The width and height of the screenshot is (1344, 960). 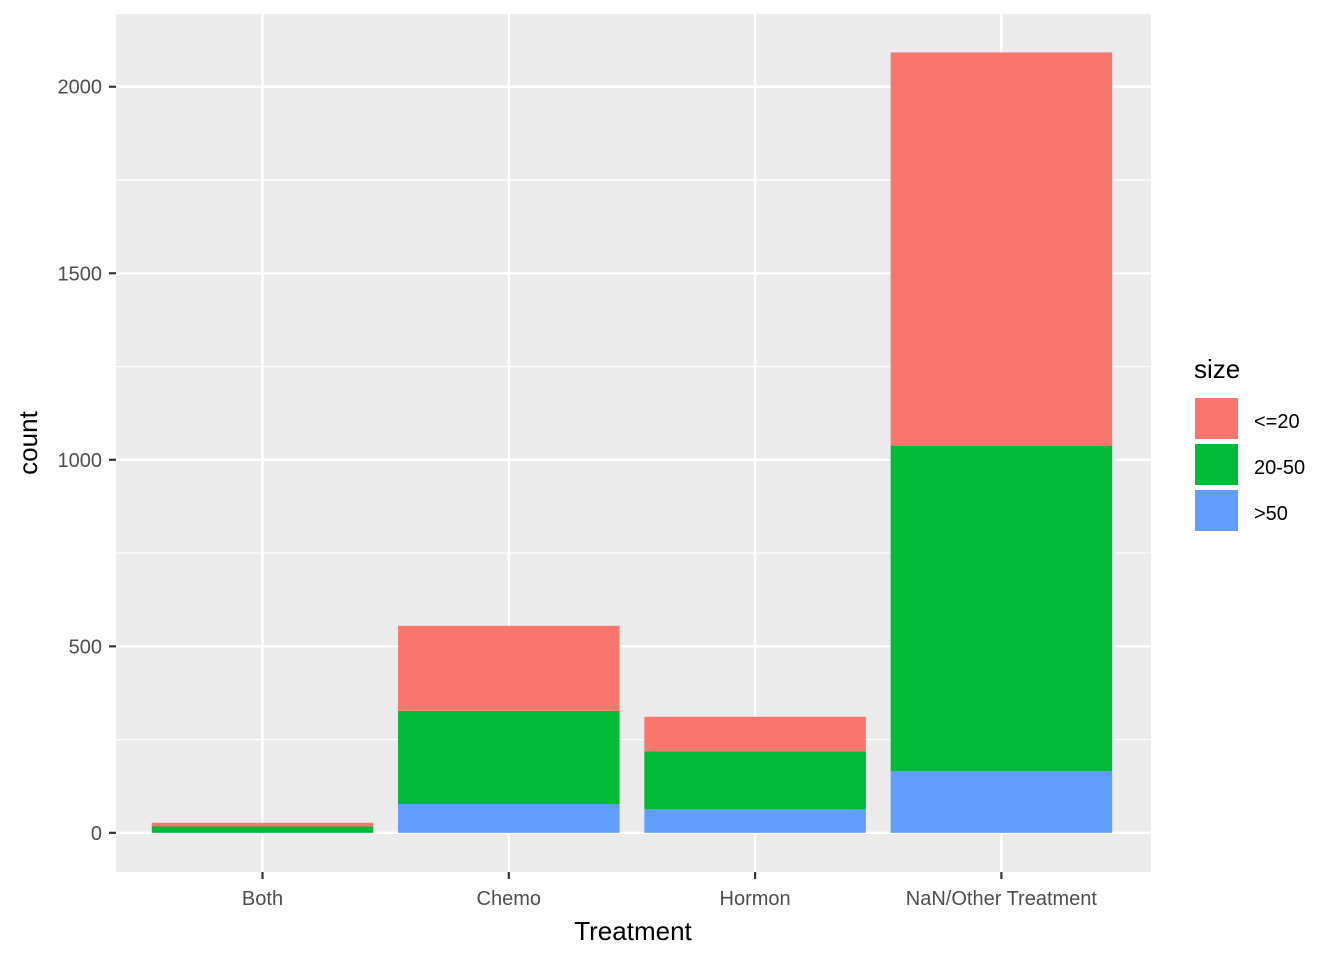 I want to click on legend-label-20-50: 20-50, so click(x=1279, y=468).